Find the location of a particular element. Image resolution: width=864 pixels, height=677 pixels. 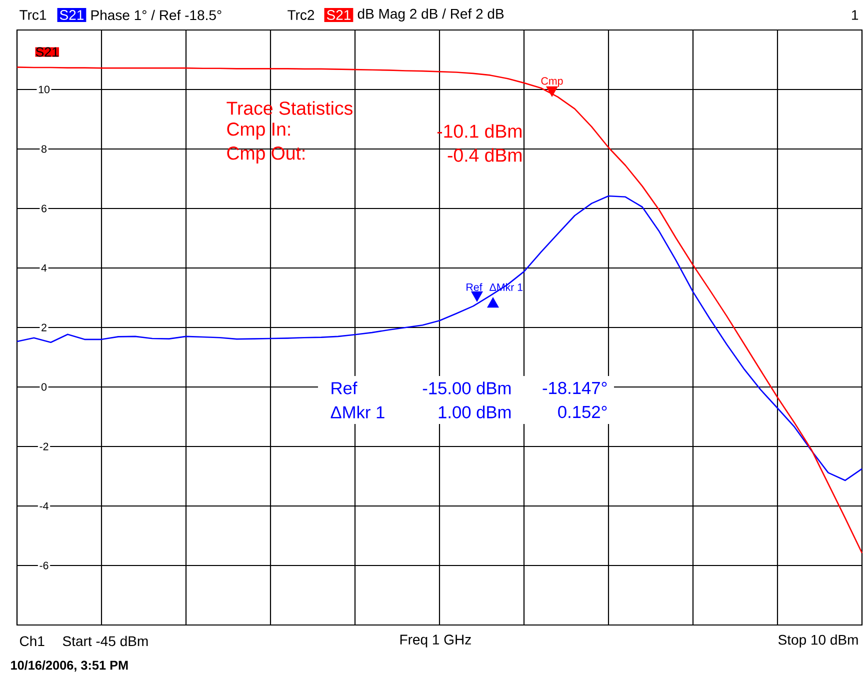

annotation: ΔMkr 1 is located at coordinates (357, 412).